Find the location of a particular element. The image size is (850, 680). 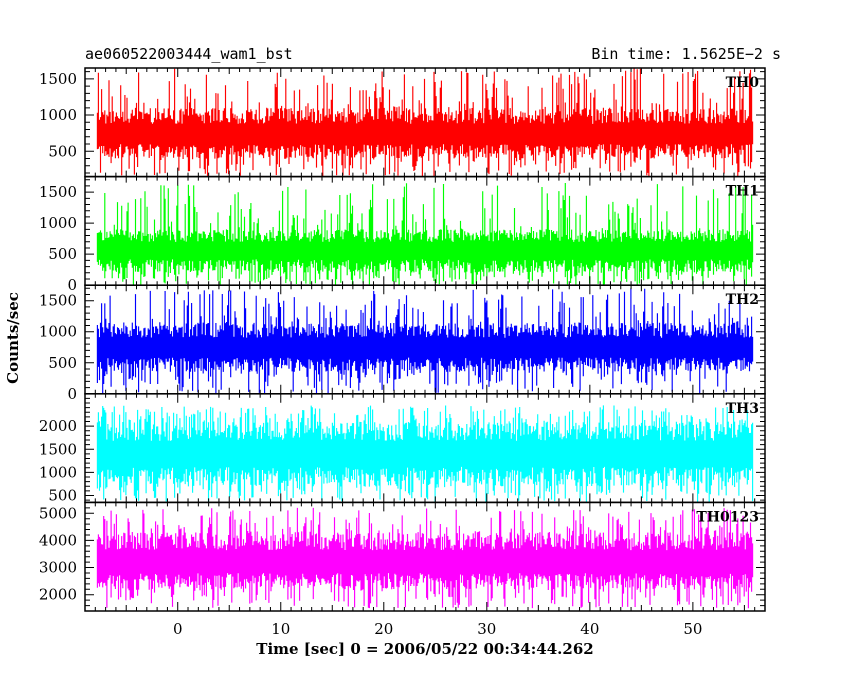

x-axis-label: Time [sec] 0 = 2006/05/22 00:34:44.262 is located at coordinates (424, 649).